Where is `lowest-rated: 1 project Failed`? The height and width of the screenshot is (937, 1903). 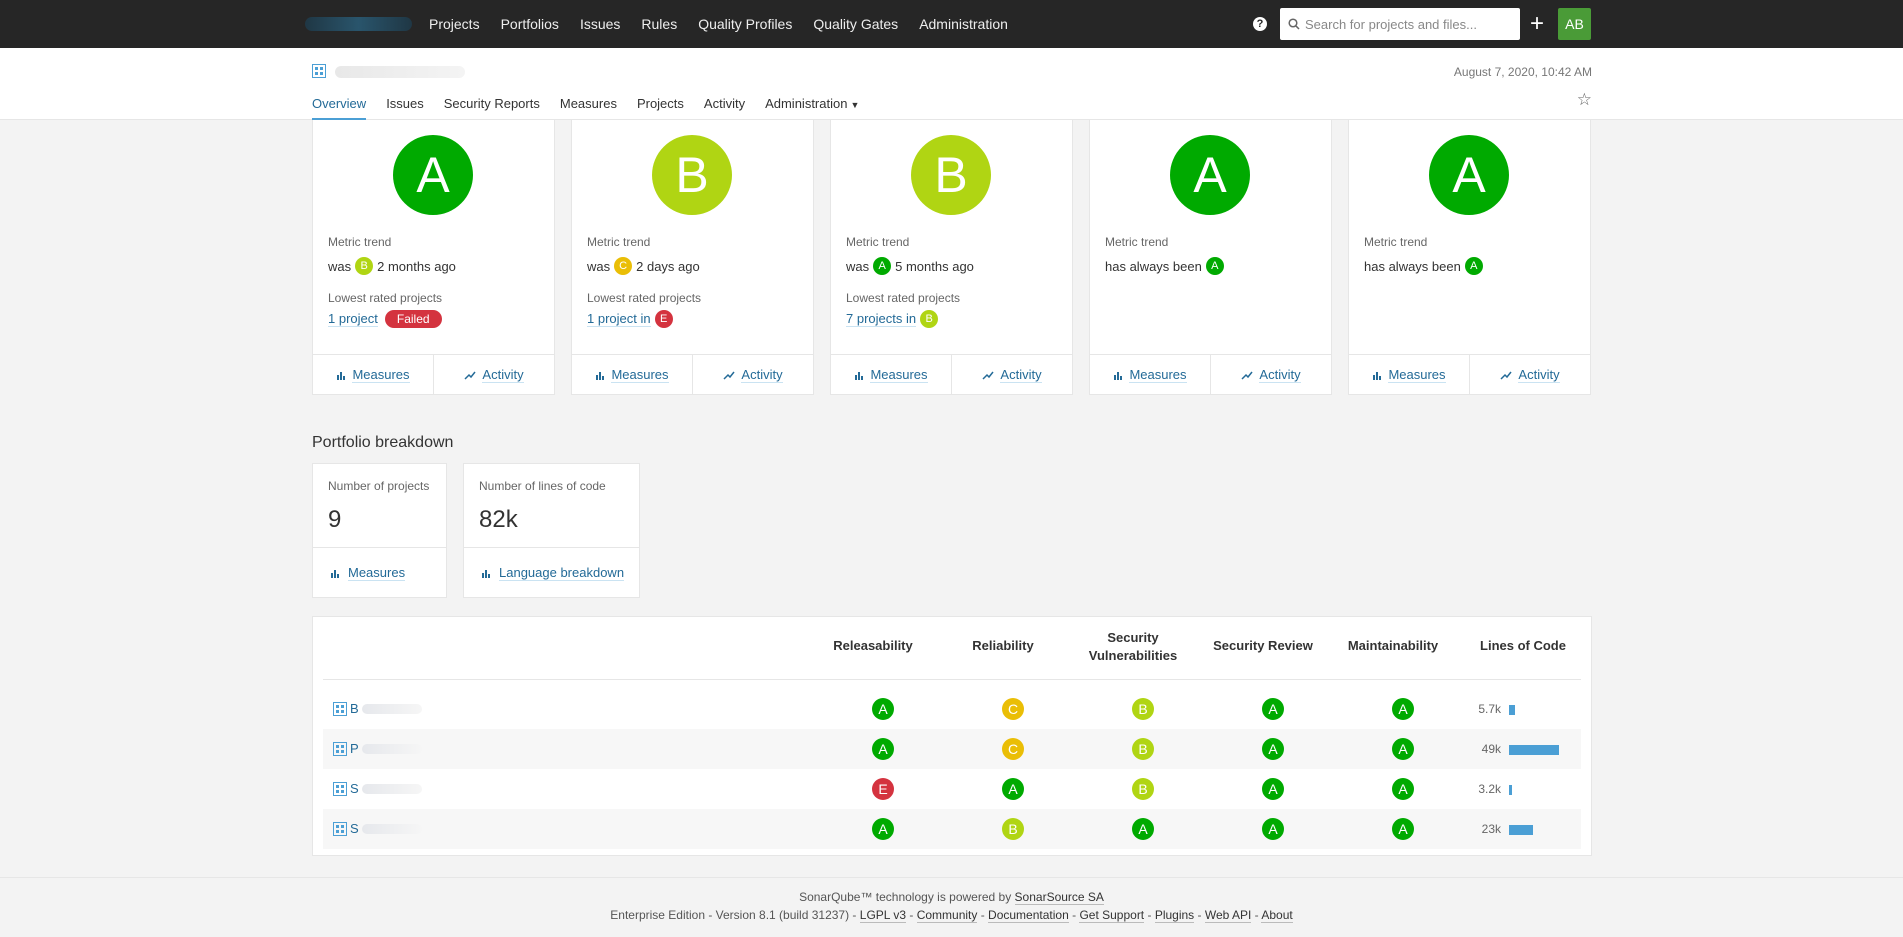
lowest-rated: 1 project Failed is located at coordinates (385, 319).